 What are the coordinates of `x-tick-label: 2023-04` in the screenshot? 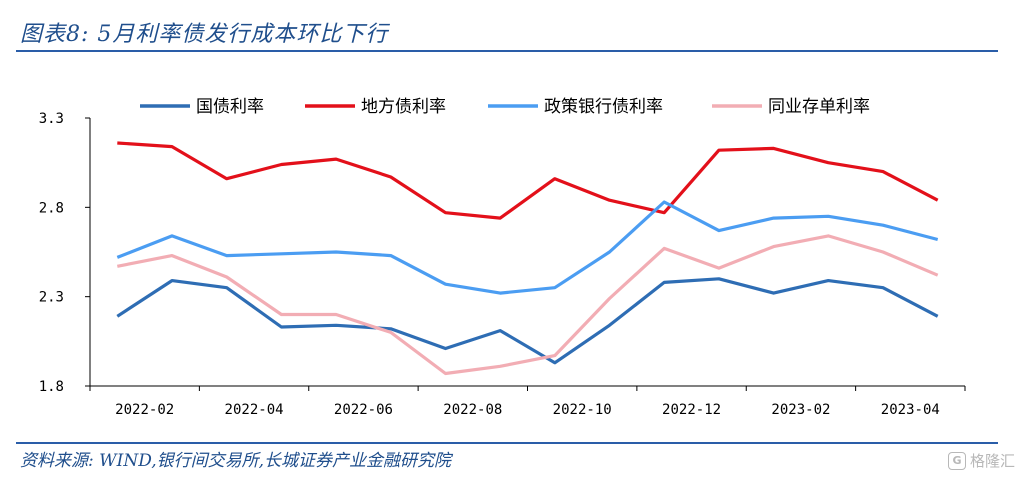 It's located at (910, 410).